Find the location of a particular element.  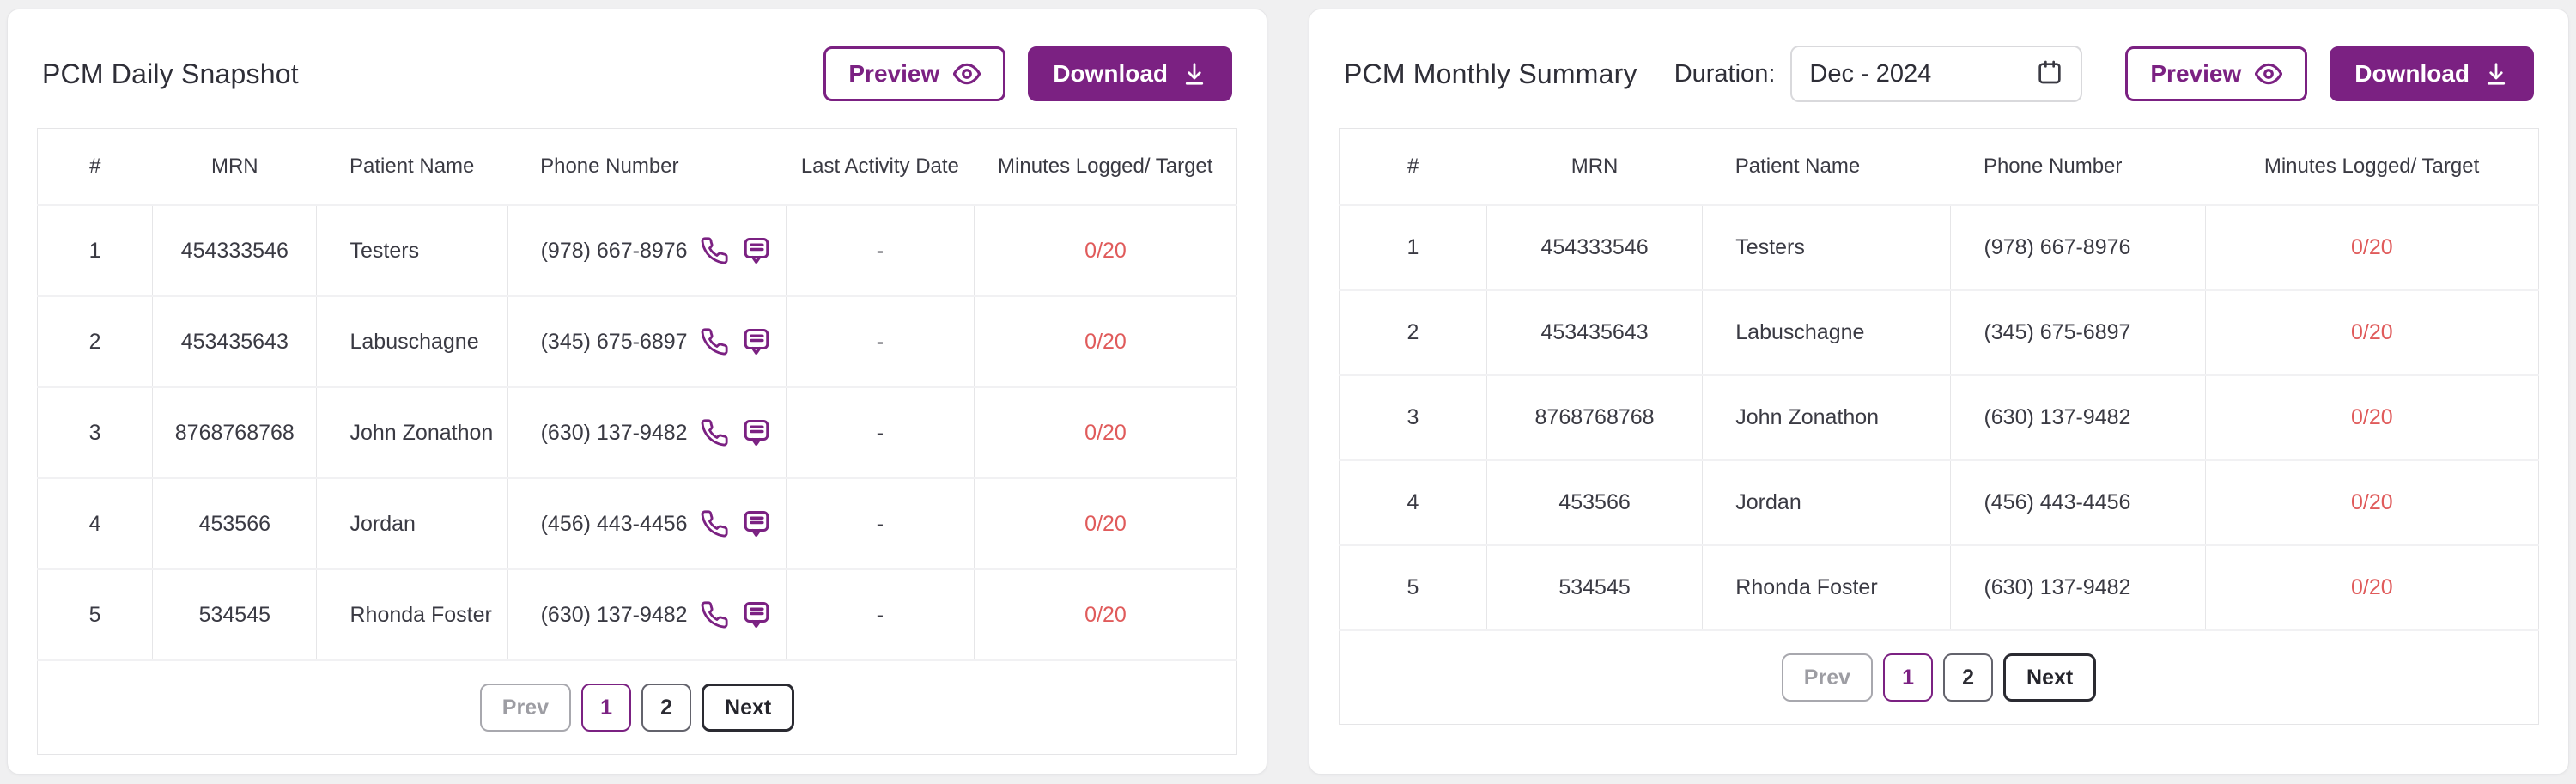

column-header-mrn: MRN is located at coordinates (234, 167).